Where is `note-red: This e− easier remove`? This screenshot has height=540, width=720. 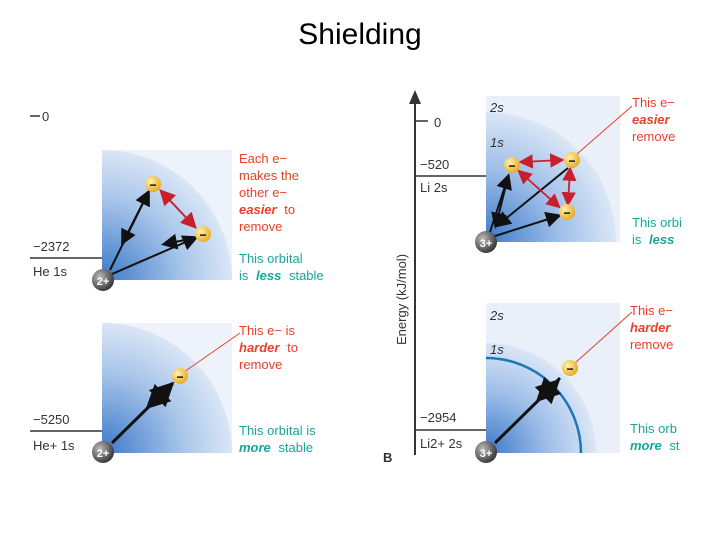
note-red: This e− easier remove is located at coordinates (655, 119).